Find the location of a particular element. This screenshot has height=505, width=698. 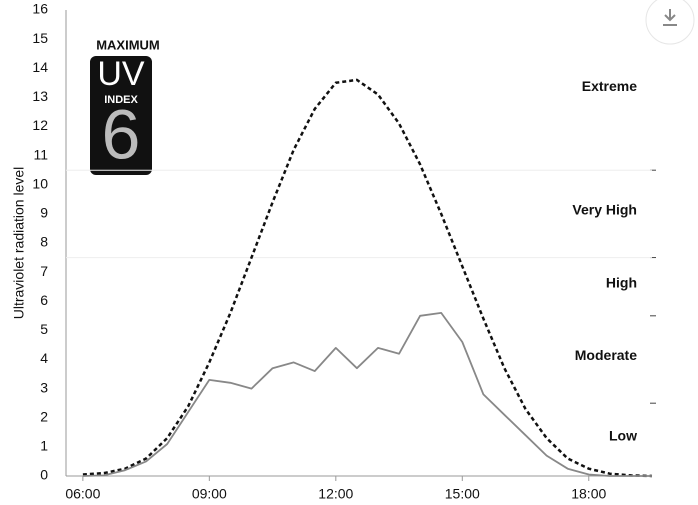

y-tick-label: 9 is located at coordinates (44, 213).